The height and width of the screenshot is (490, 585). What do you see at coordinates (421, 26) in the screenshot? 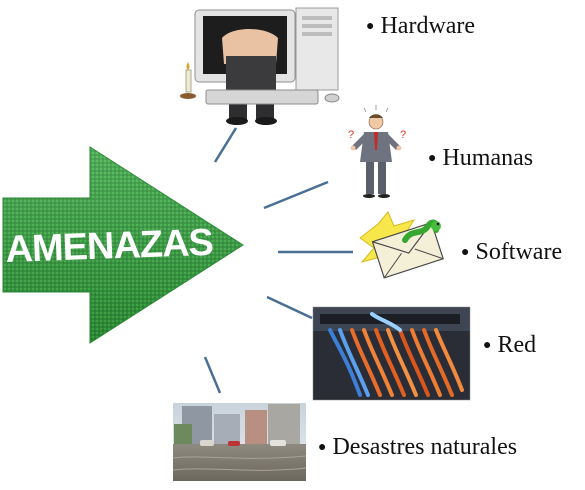
I see `label-hardware: ● Hardware` at bounding box center [421, 26].